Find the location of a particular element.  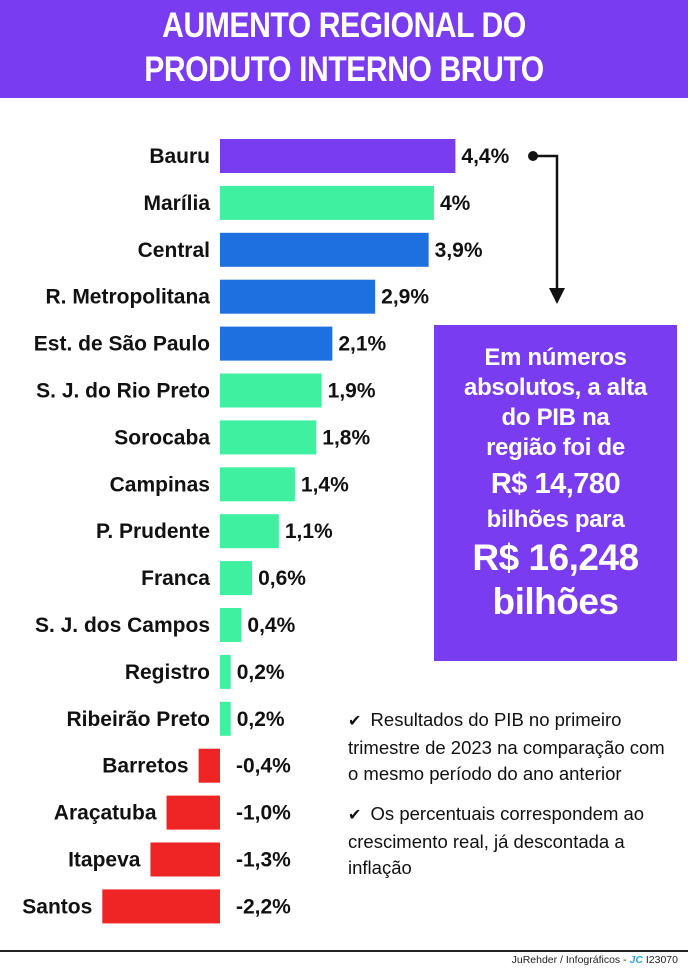

callout-line-4: região foi de is located at coordinates (555, 447).